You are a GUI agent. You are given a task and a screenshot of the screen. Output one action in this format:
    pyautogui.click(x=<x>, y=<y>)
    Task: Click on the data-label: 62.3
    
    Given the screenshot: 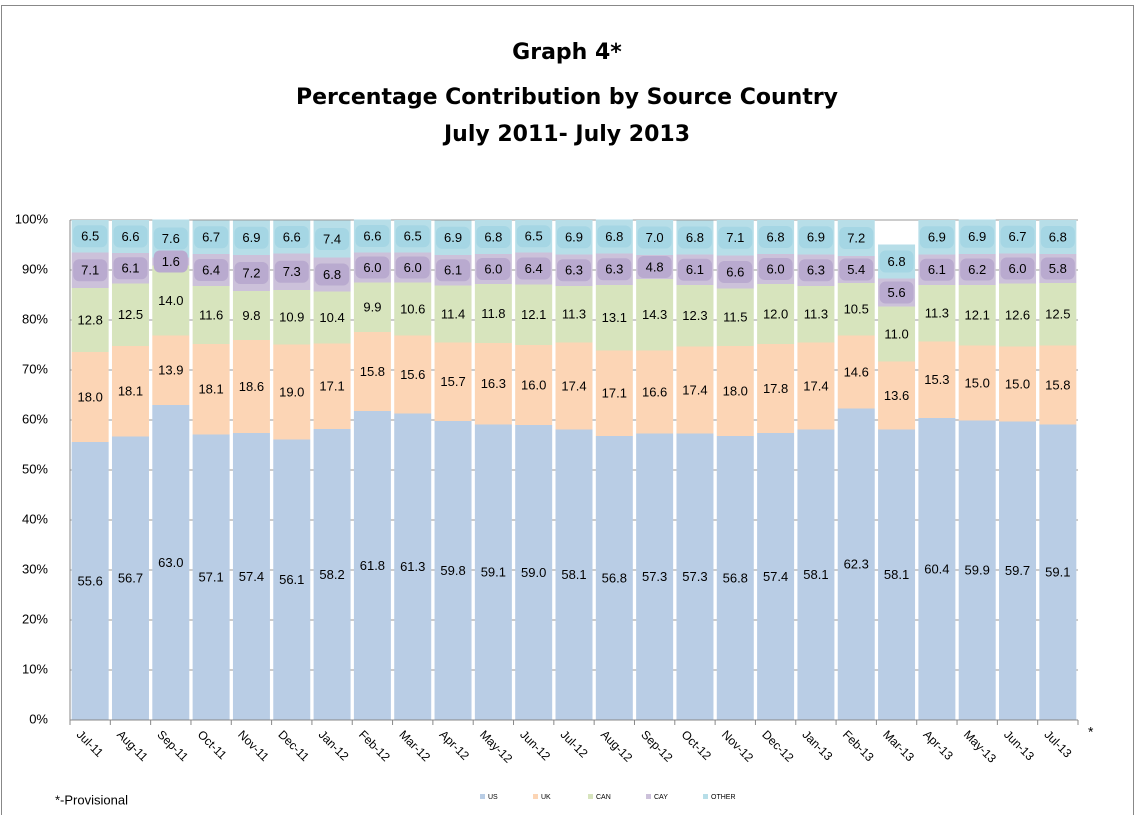 What is the action you would take?
    pyautogui.click(x=856, y=564)
    